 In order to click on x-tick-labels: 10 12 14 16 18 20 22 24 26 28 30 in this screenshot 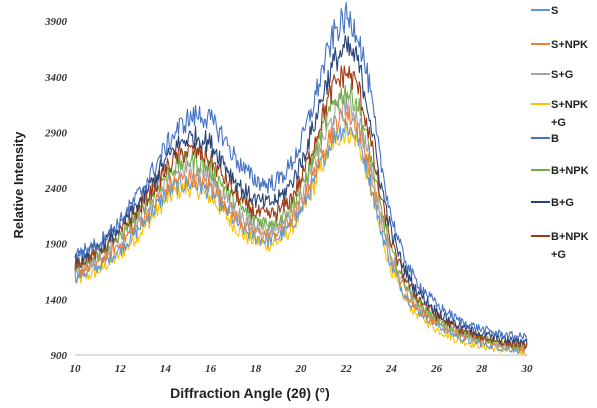, I will do `click(302, 369)`.